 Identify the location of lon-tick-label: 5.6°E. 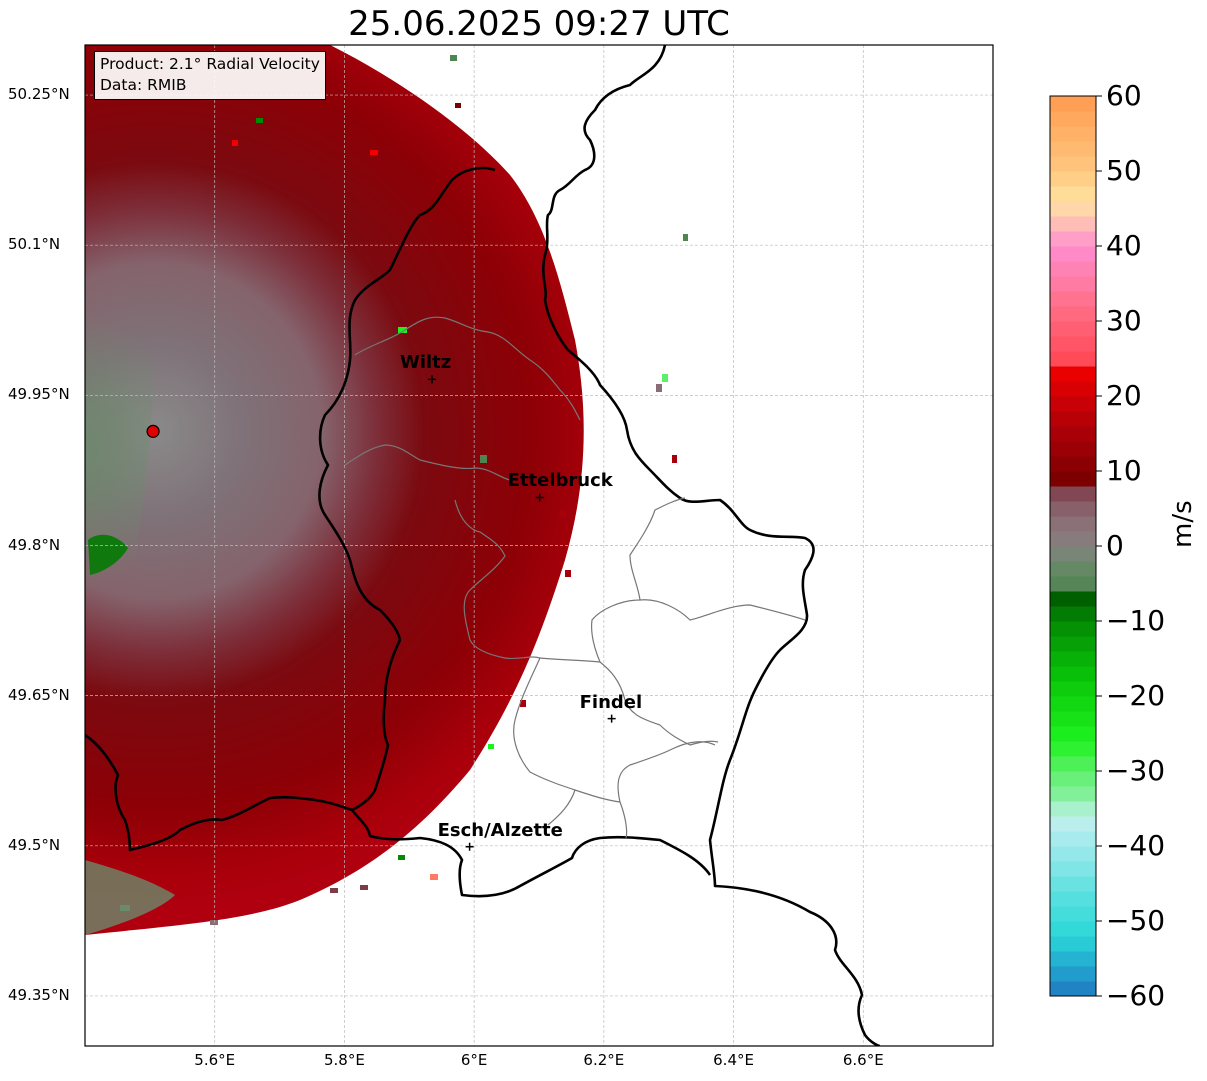
(215, 1060).